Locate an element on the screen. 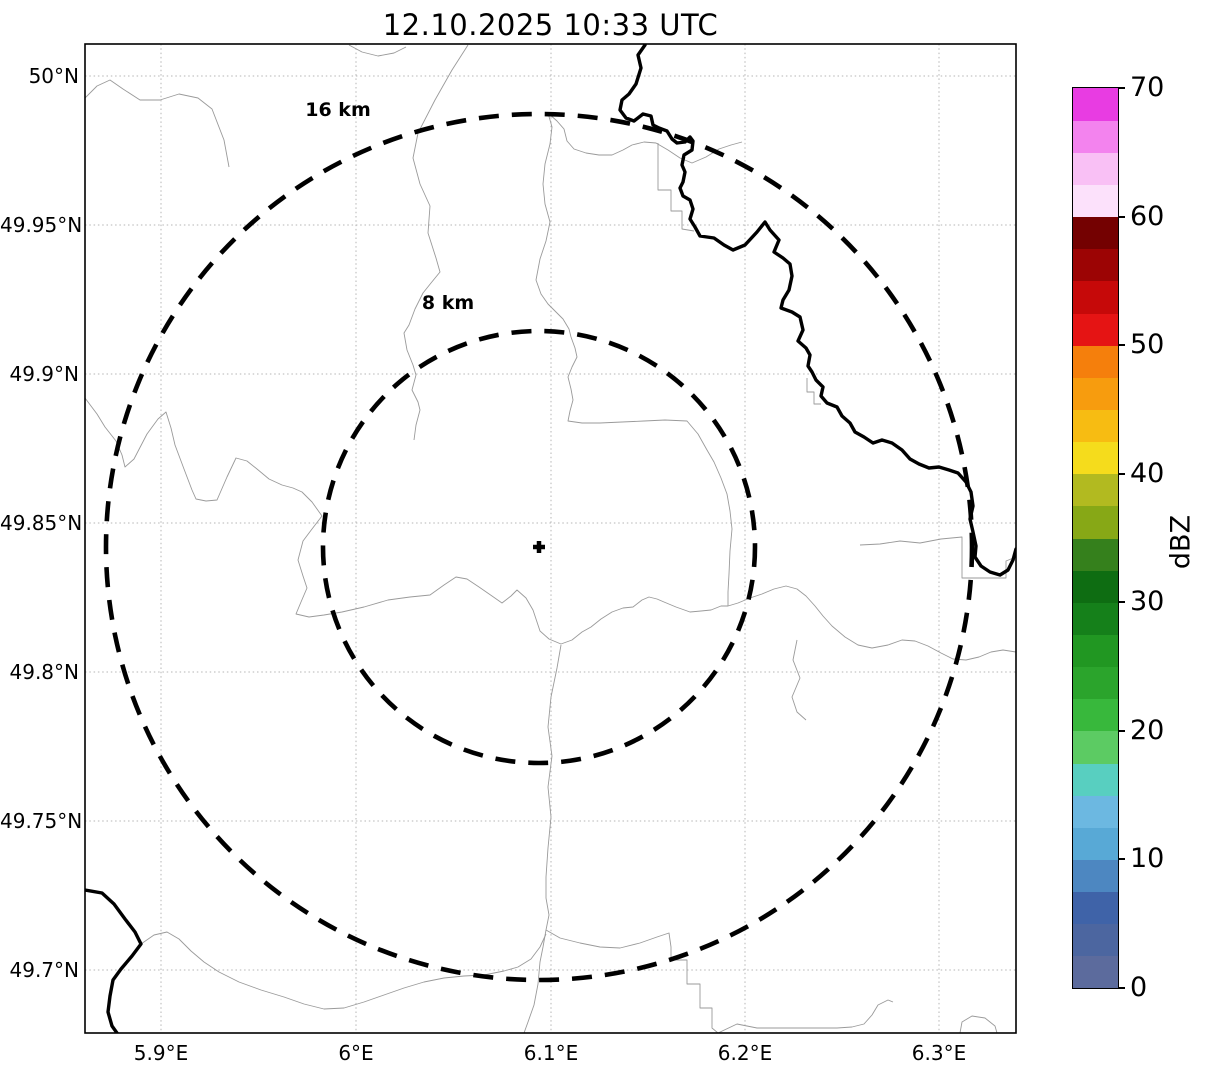 The height and width of the screenshot is (1069, 1207). colorbar-outline is located at coordinates (1095, 538).